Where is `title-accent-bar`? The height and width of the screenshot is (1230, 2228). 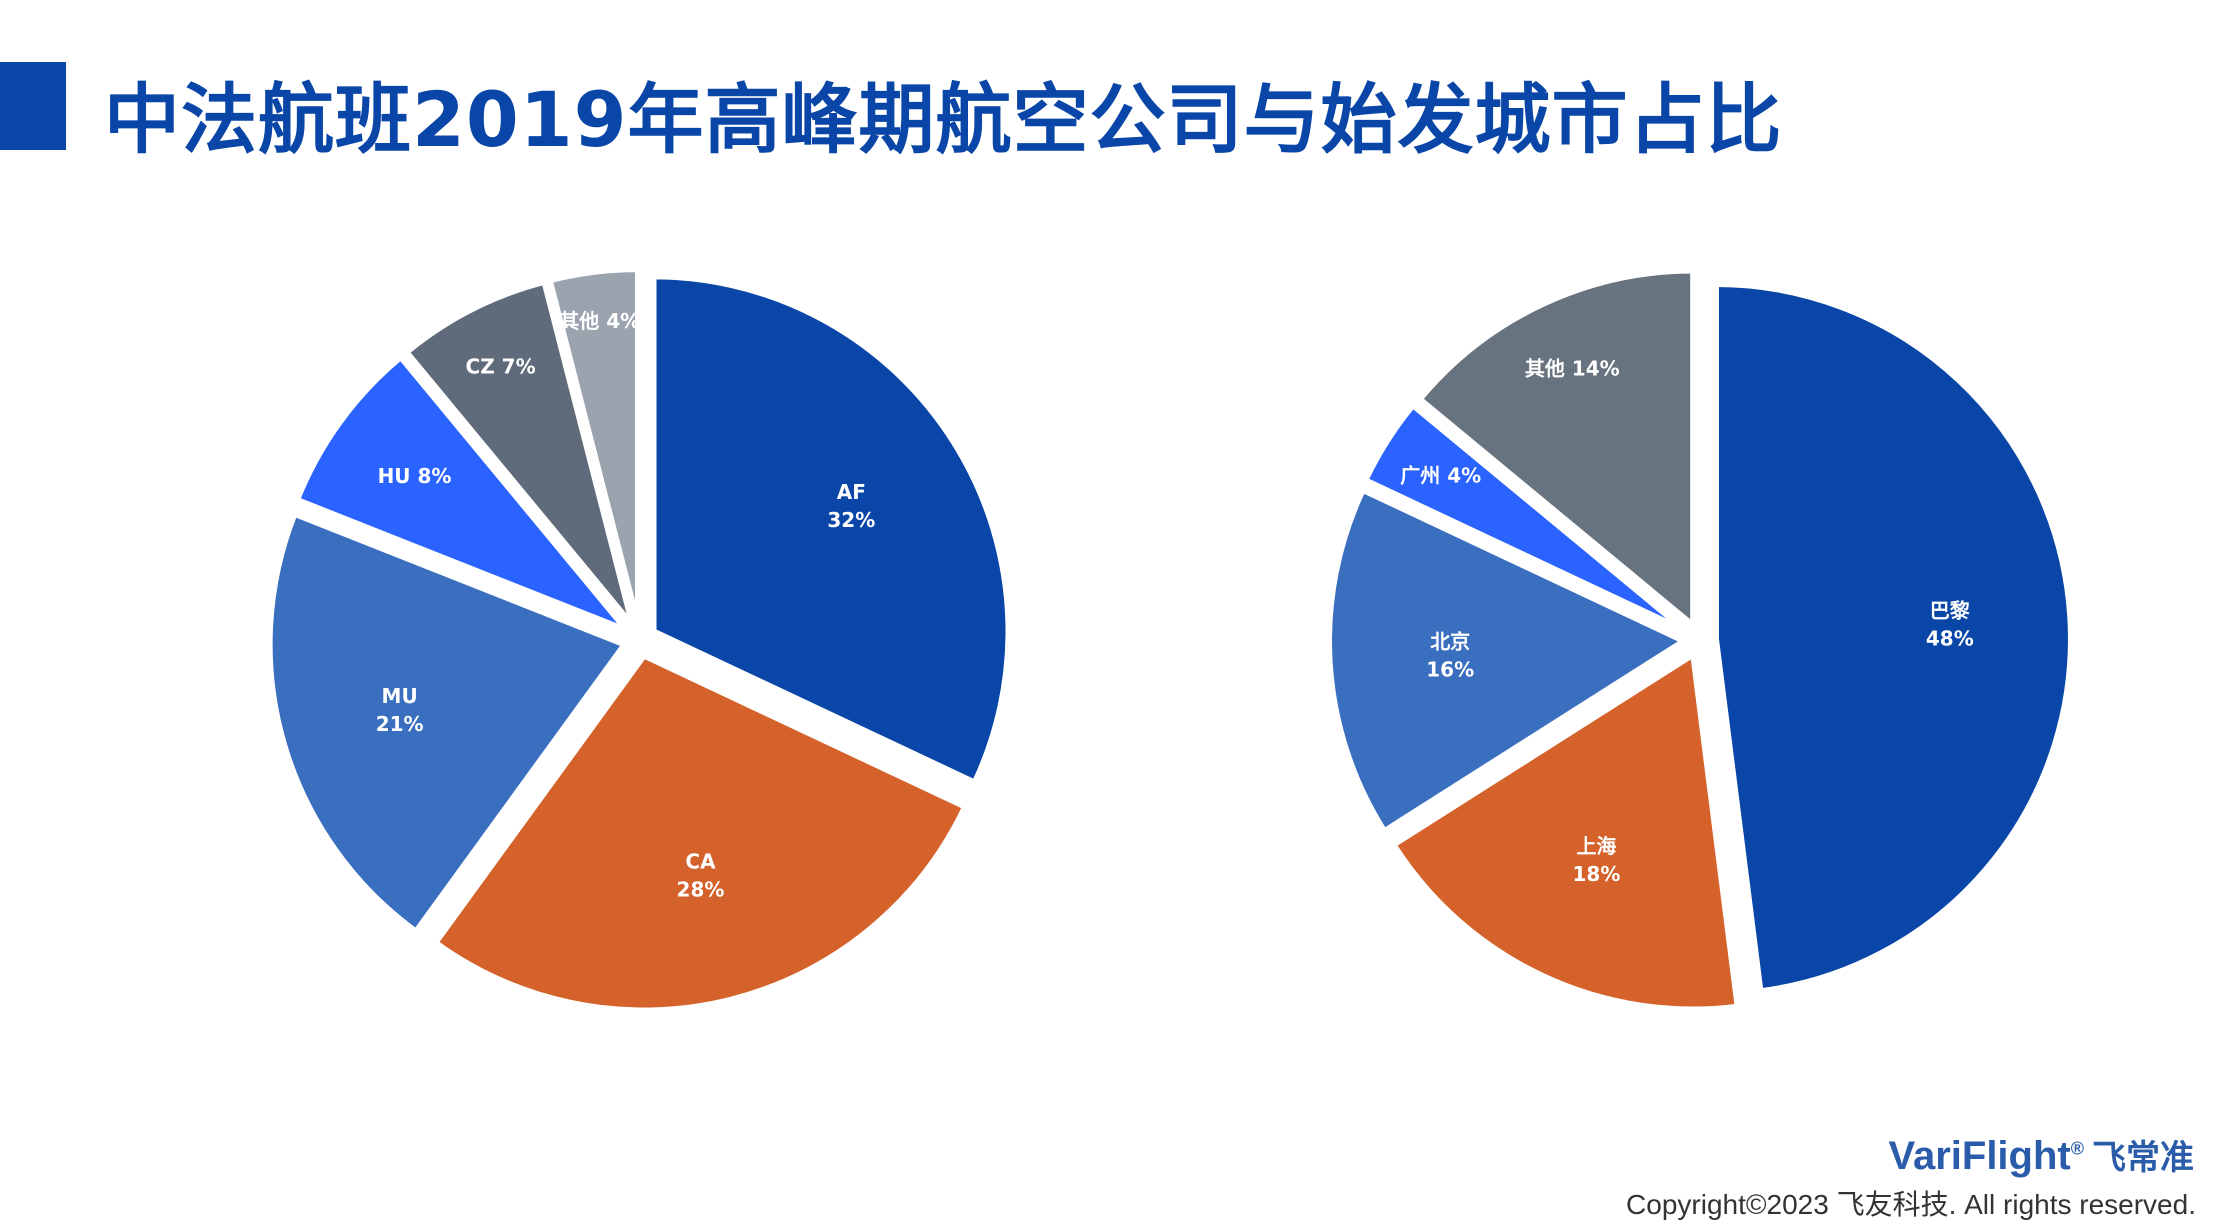
title-accent-bar is located at coordinates (33, 106).